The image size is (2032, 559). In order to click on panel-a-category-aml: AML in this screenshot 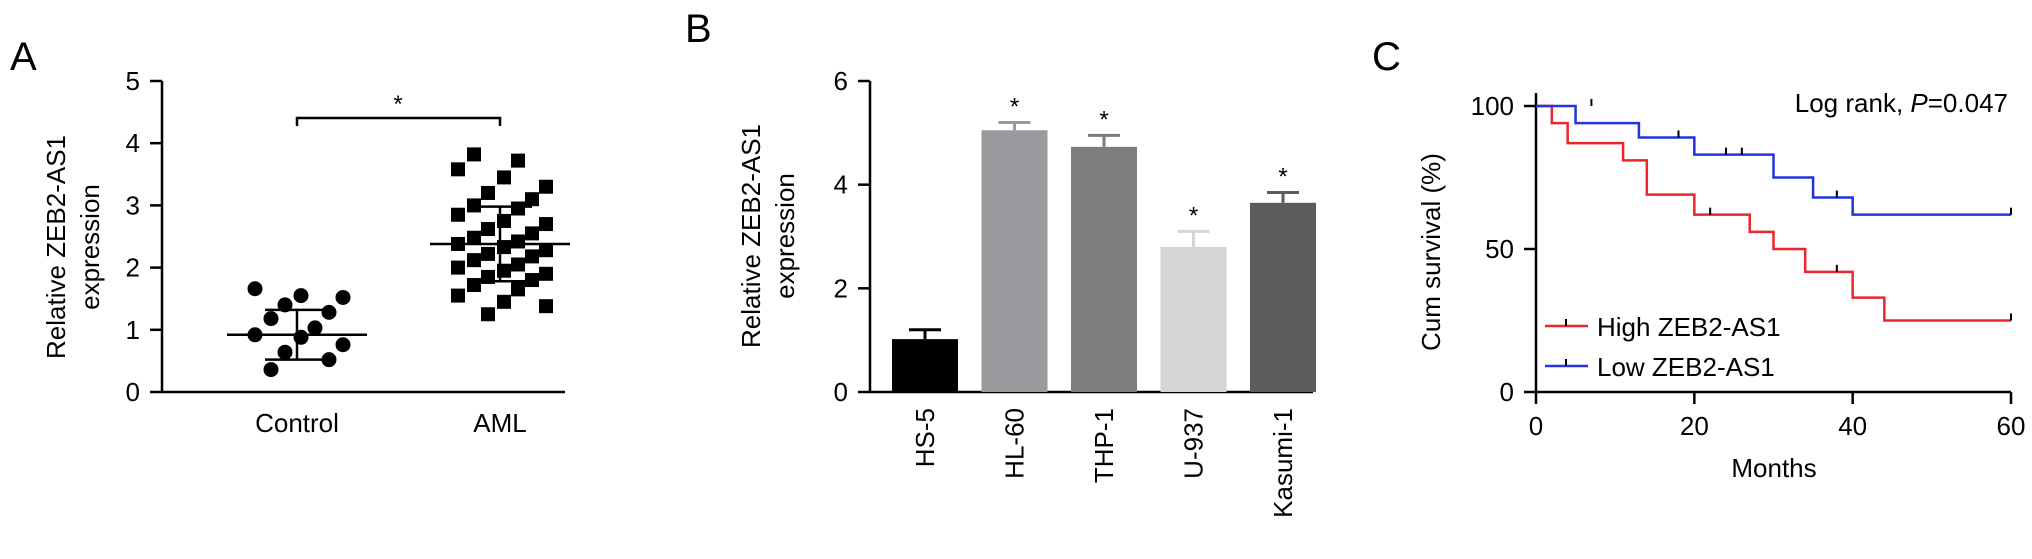, I will do `click(499, 423)`.